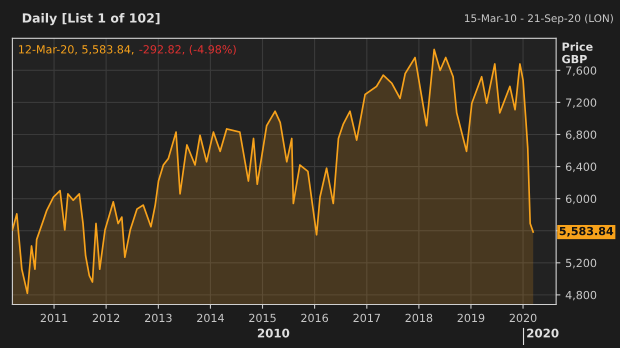 The width and height of the screenshot is (620, 348). I want to click on text: 12-Mar-20, 5,583.84,, so click(76, 50).